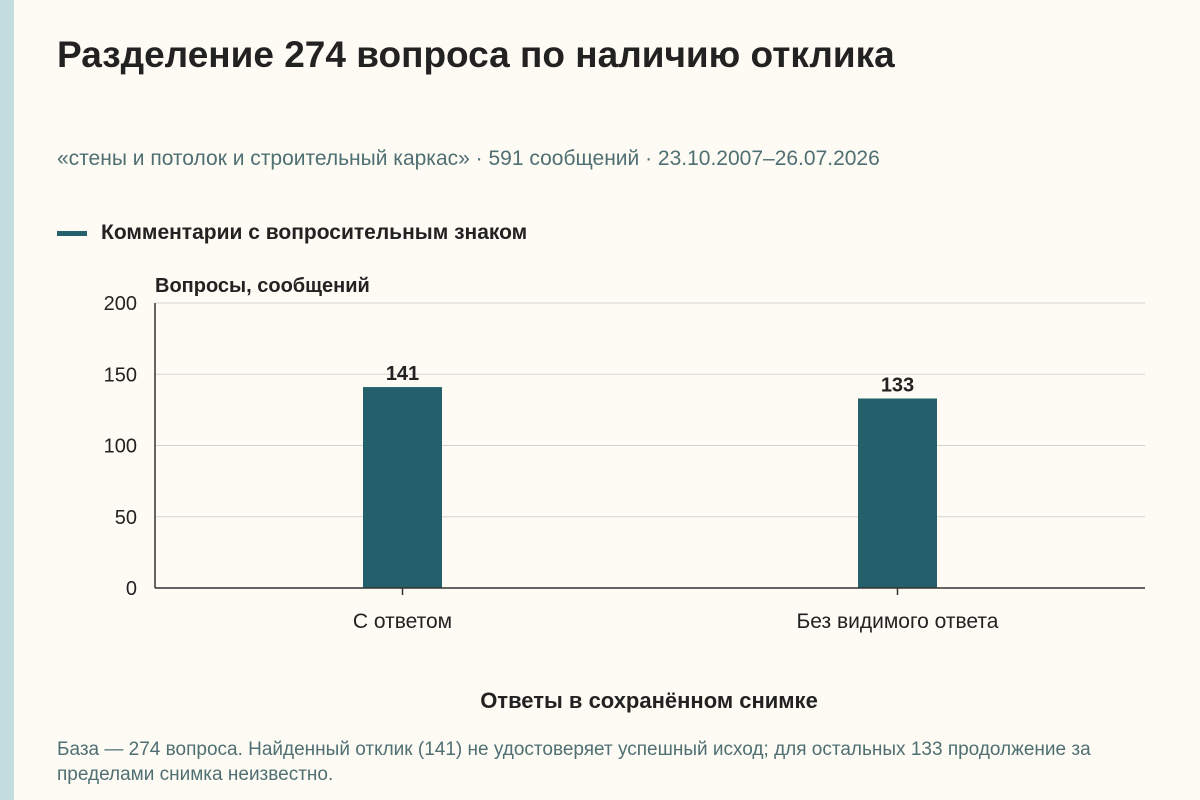  Describe the element at coordinates (649, 700) in the screenshot. I see `x-axis-title: Ответы в сохранённом снимке` at that location.